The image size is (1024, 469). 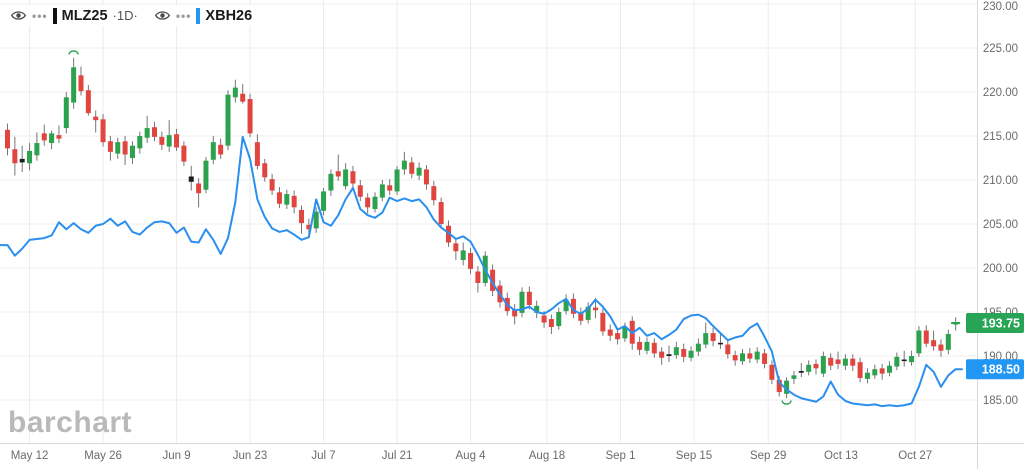 What do you see at coordinates (204, 15) in the screenshot?
I see `series-control-xbh26: ••• XBH26` at bounding box center [204, 15].